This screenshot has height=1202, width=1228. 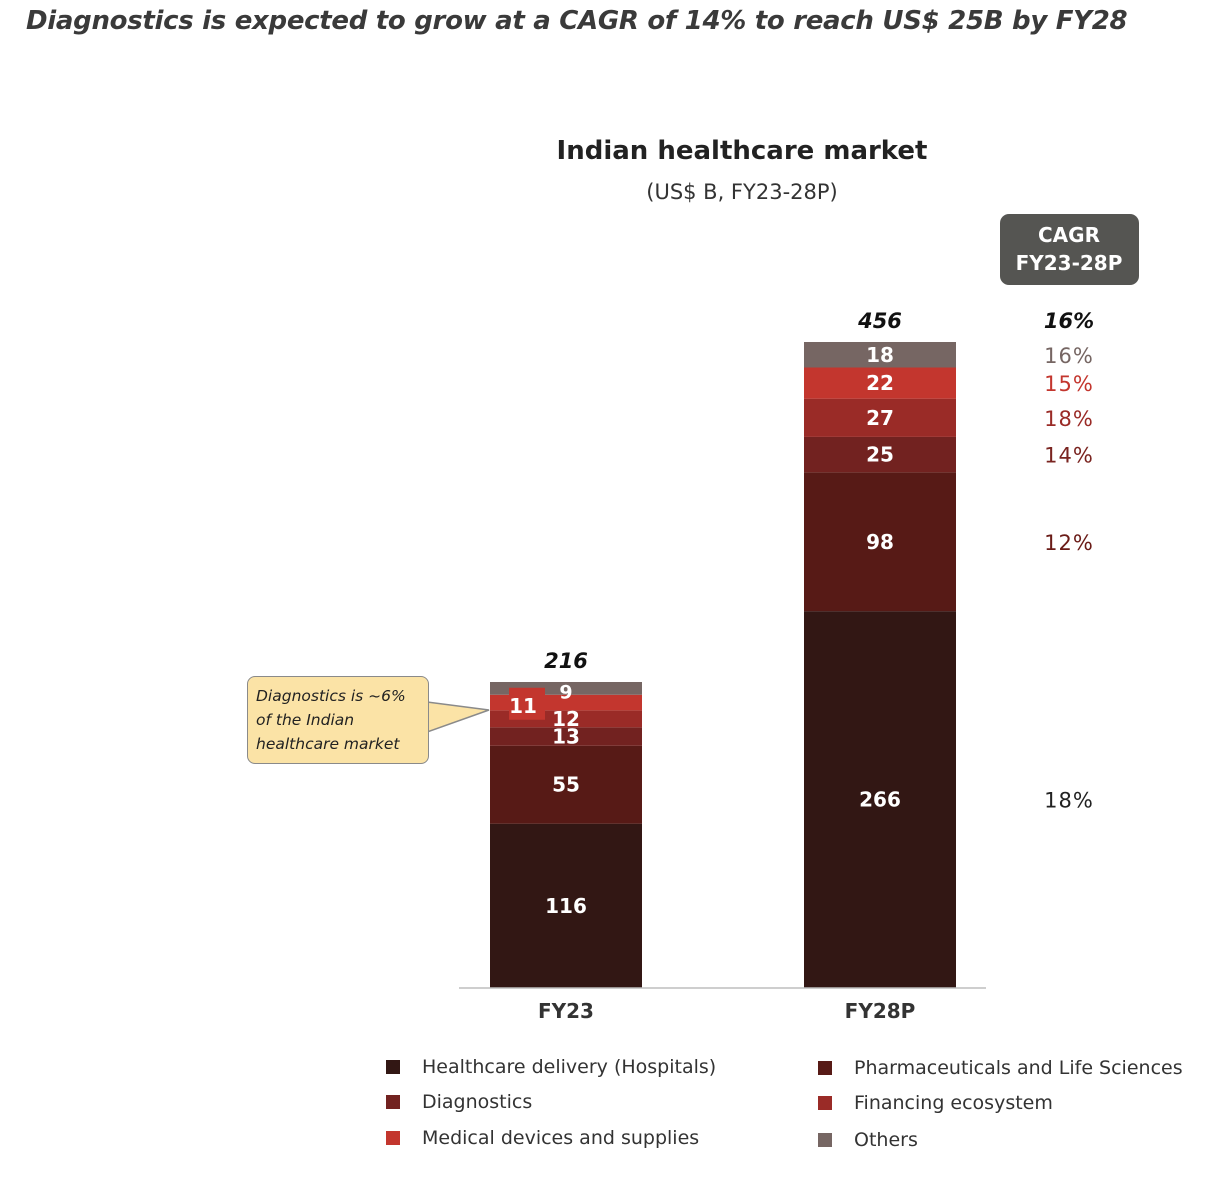 I want to click on bar-segment-pharmaceuticals-and-life-sciences-fy23, so click(x=566, y=784).